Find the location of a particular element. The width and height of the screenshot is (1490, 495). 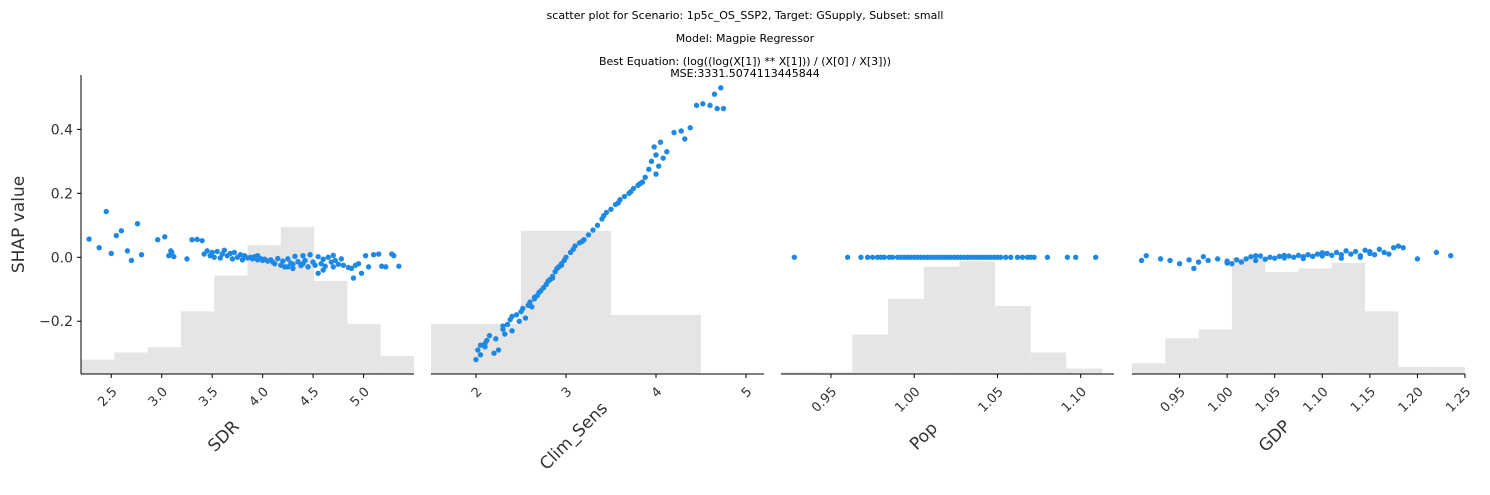

x-tick-label-sdr: 3.0 is located at coordinates (158, 397).